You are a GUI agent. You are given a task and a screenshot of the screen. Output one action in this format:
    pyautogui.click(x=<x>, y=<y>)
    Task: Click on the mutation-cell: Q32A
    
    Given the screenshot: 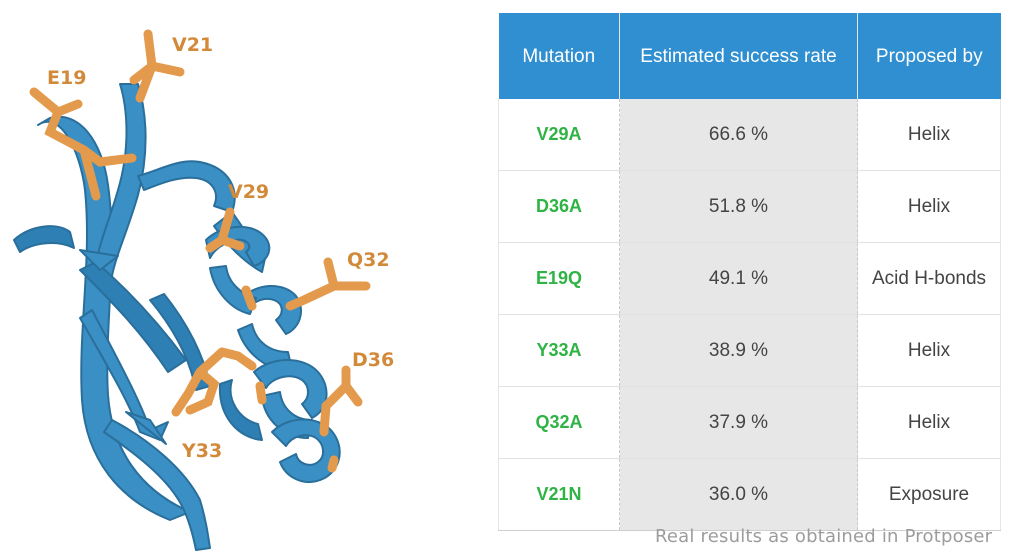 What is the action you would take?
    pyautogui.click(x=559, y=422)
    